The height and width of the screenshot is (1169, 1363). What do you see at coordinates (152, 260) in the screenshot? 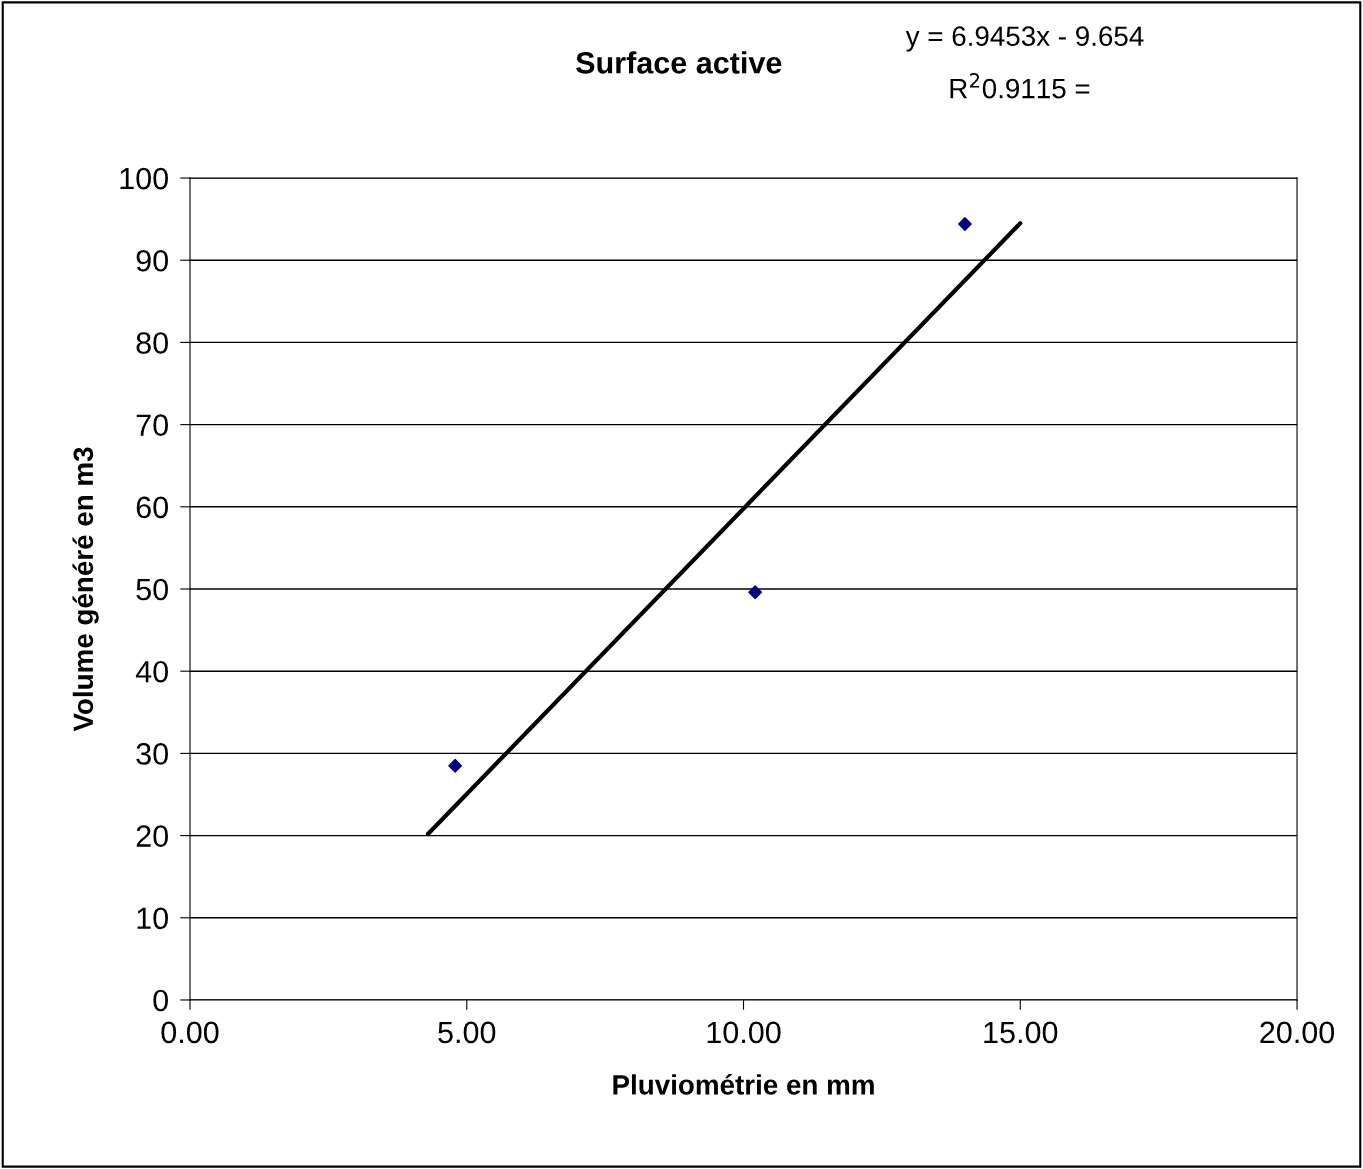
I see `y-tick-label: 90` at bounding box center [152, 260].